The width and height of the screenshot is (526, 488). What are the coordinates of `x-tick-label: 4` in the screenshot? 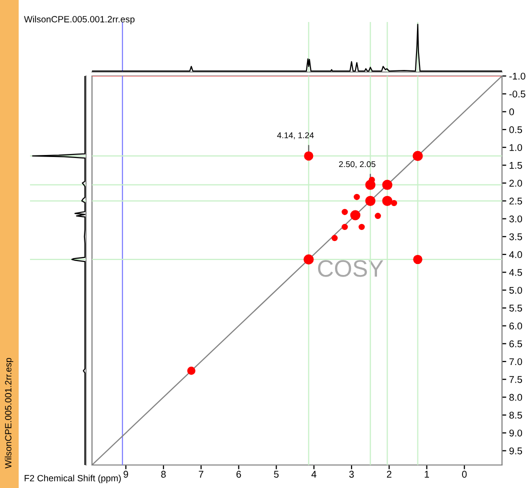 It's located at (313, 474).